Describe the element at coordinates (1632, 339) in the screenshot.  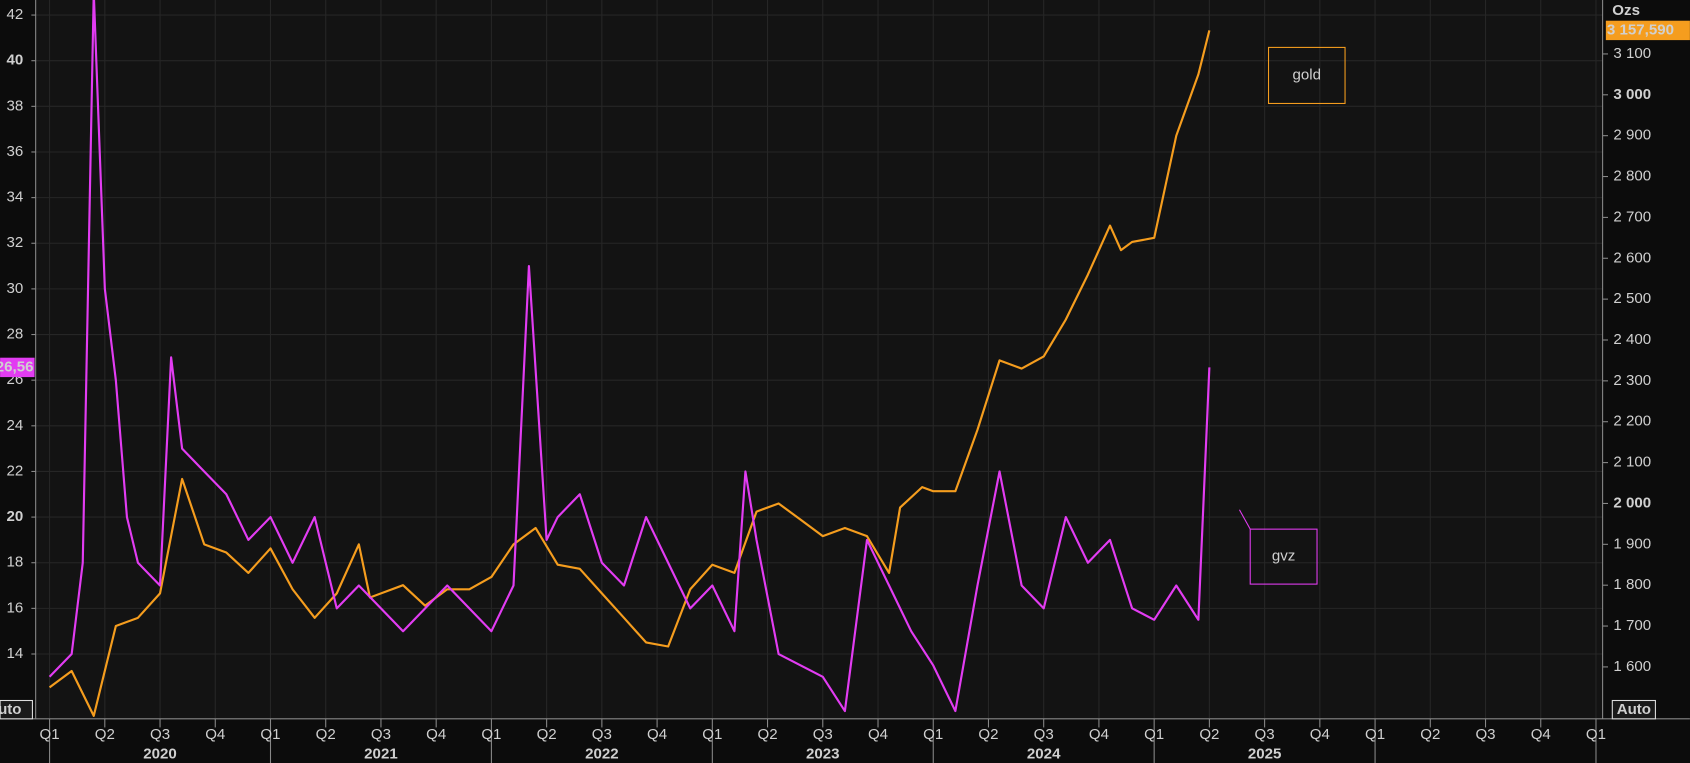
I see `y2-tick-label: 2 400` at that location.